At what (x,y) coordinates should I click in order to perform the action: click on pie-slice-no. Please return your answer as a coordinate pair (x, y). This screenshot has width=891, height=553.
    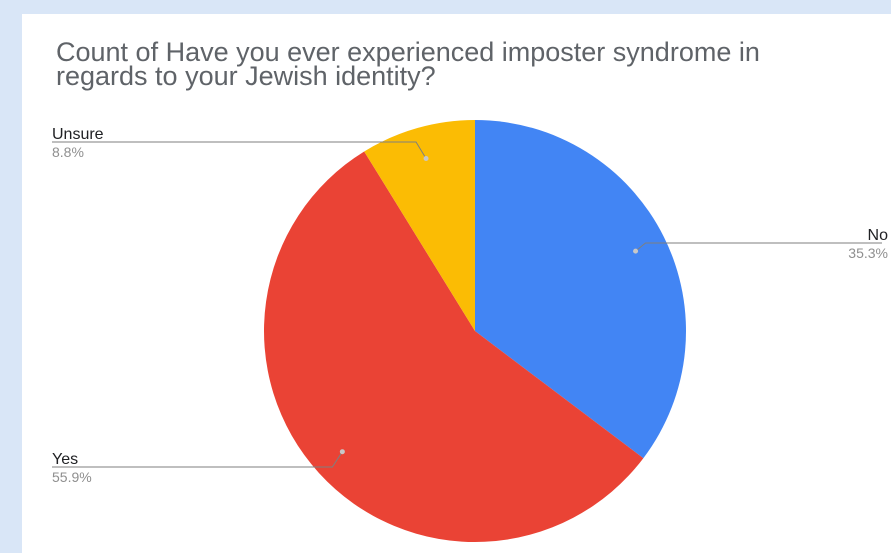
    Looking at the image, I should click on (581, 289).